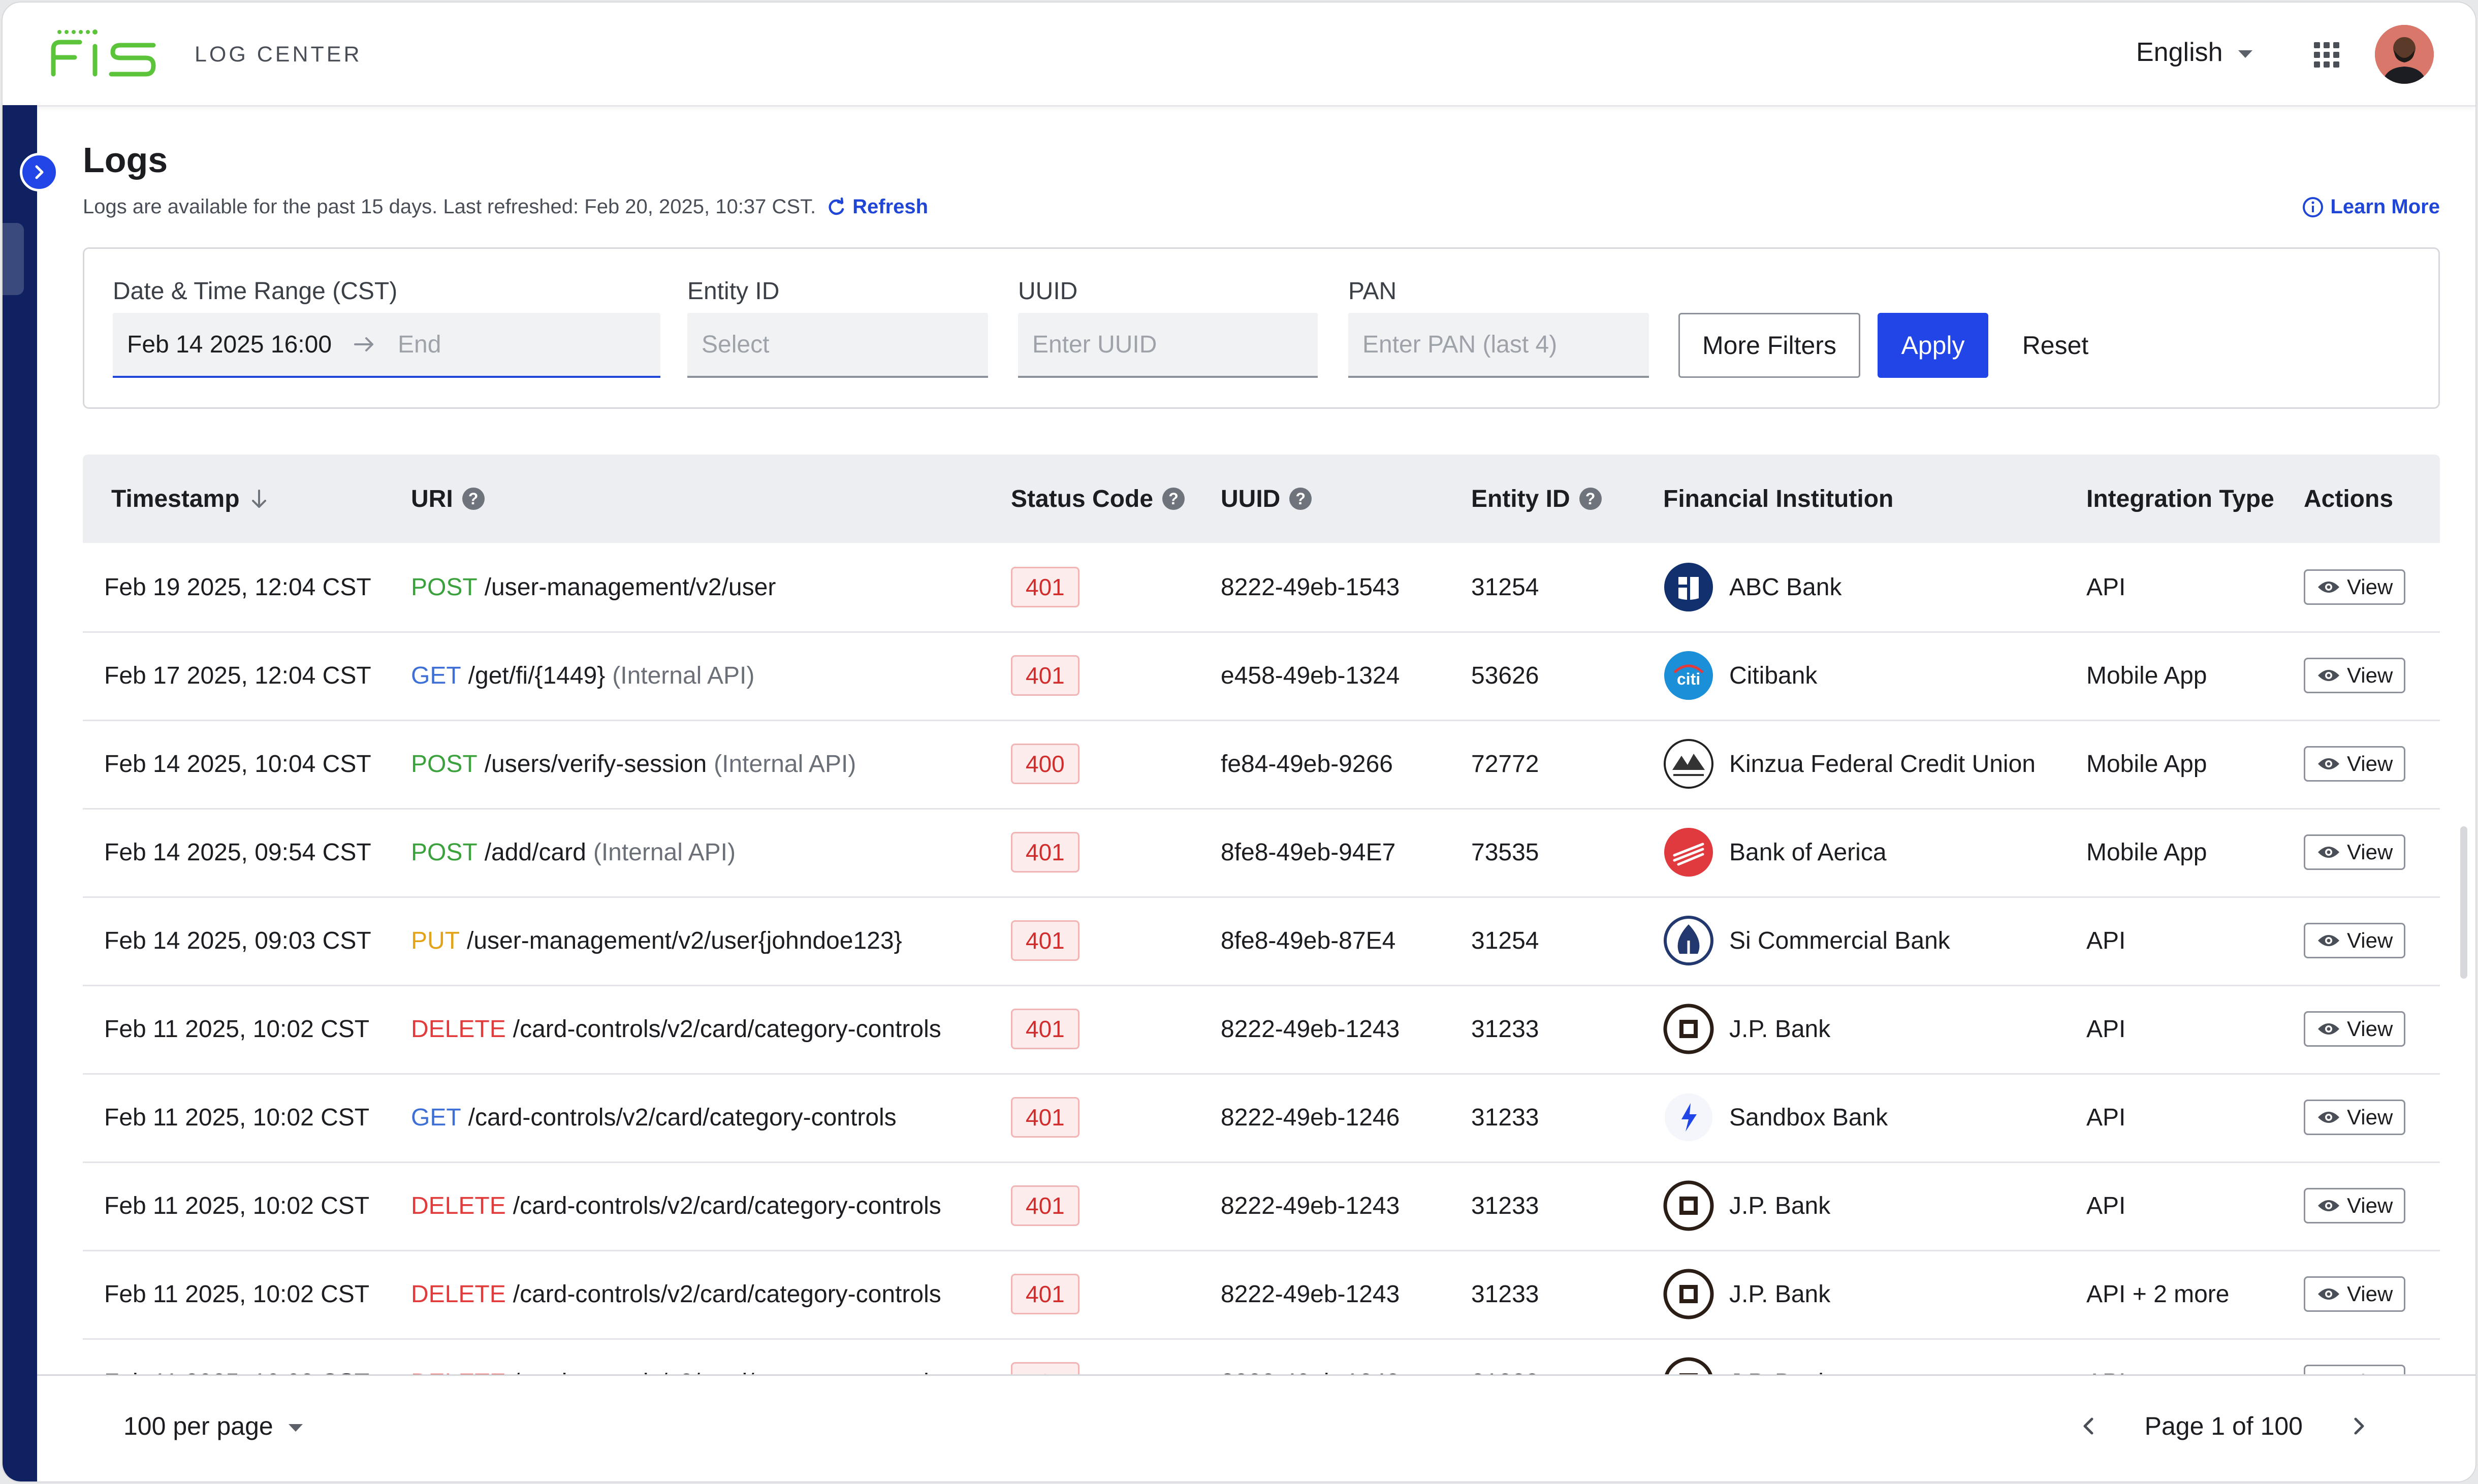 Image resolution: width=2478 pixels, height=1484 pixels. Describe the element at coordinates (39, 172) in the screenshot. I see `expand-sidebar-button` at that location.